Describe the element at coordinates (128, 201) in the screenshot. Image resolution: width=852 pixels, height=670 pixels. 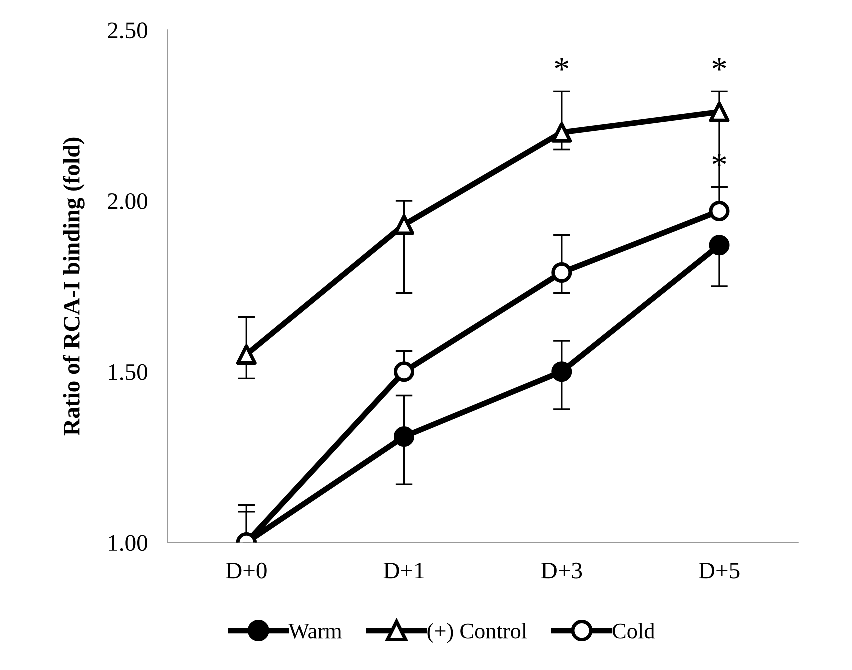
I see `y-tick-label: 2.00` at that location.